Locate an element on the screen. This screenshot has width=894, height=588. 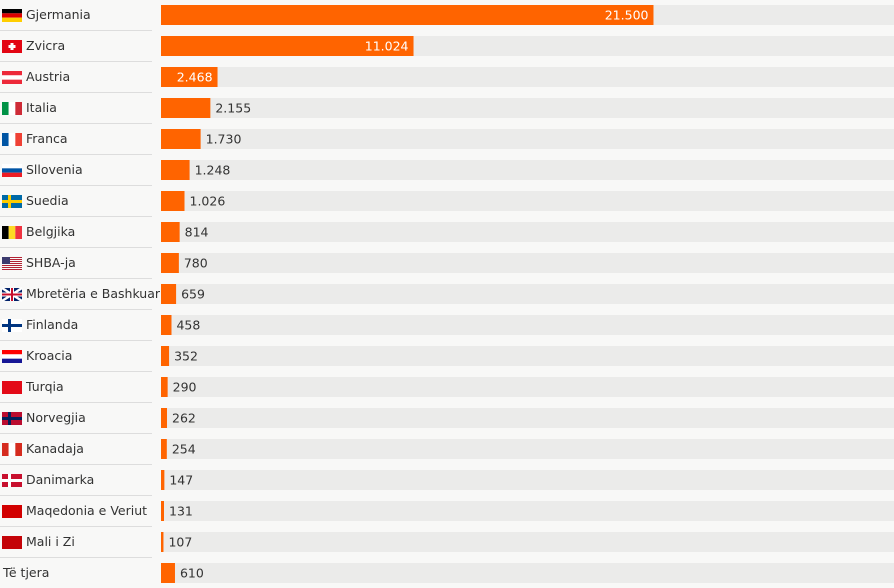
value-label: 107 is located at coordinates (180, 542).